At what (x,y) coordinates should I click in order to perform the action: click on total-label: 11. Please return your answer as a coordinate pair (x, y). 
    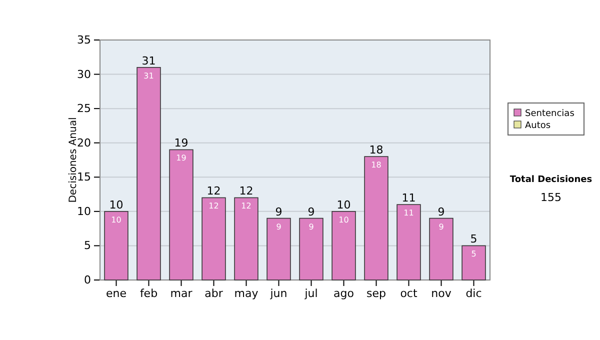
    Looking at the image, I should click on (409, 198).